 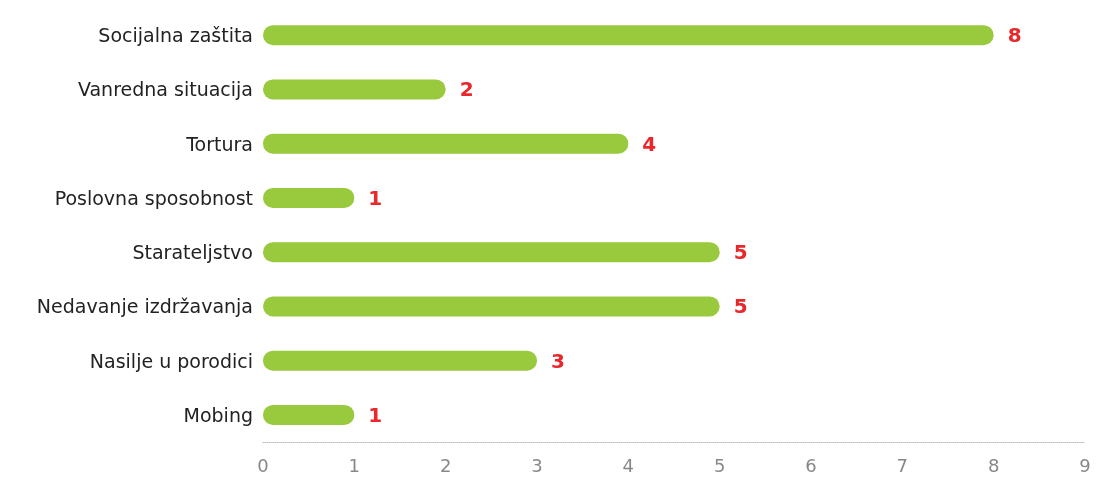 What do you see at coordinates (466, 89) in the screenshot?
I see `data-label: 2` at bounding box center [466, 89].